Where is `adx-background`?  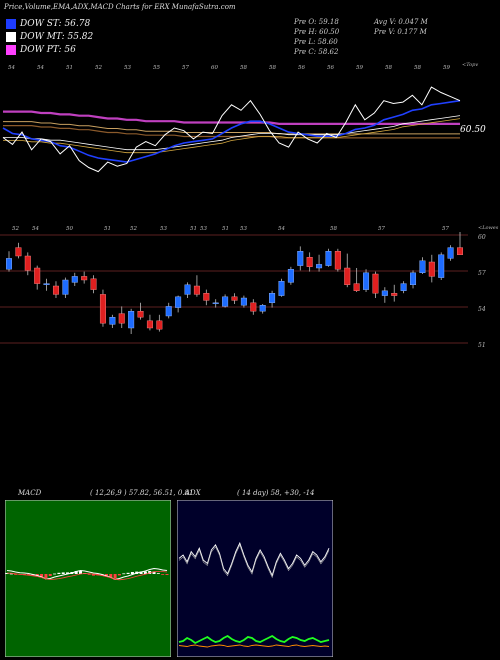 adx-background is located at coordinates (255, 578).